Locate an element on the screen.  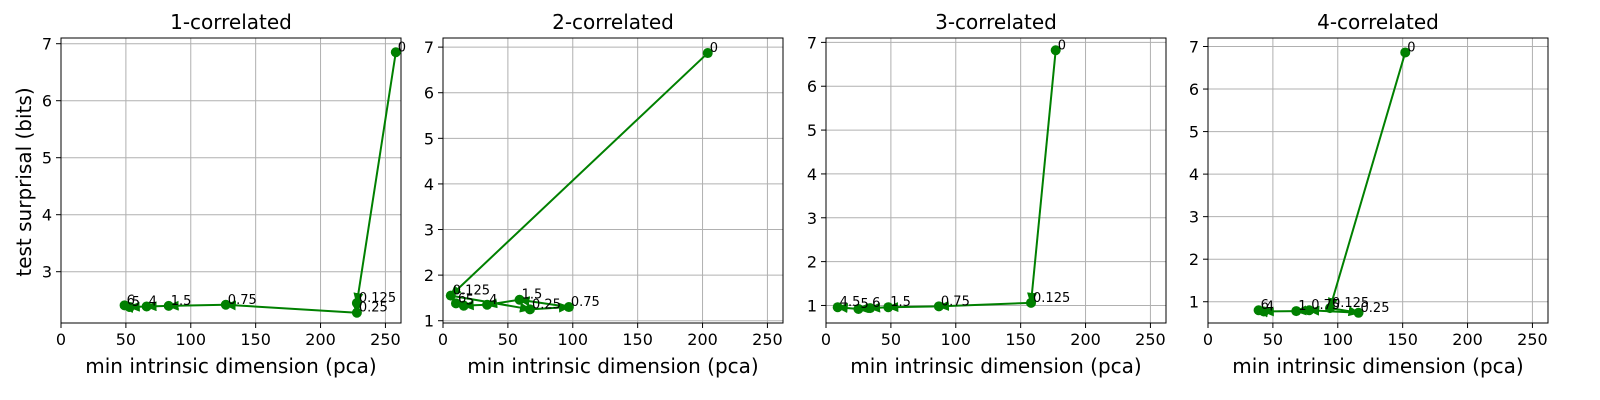
data-point-label: 1 is located at coordinates (1302, 306).